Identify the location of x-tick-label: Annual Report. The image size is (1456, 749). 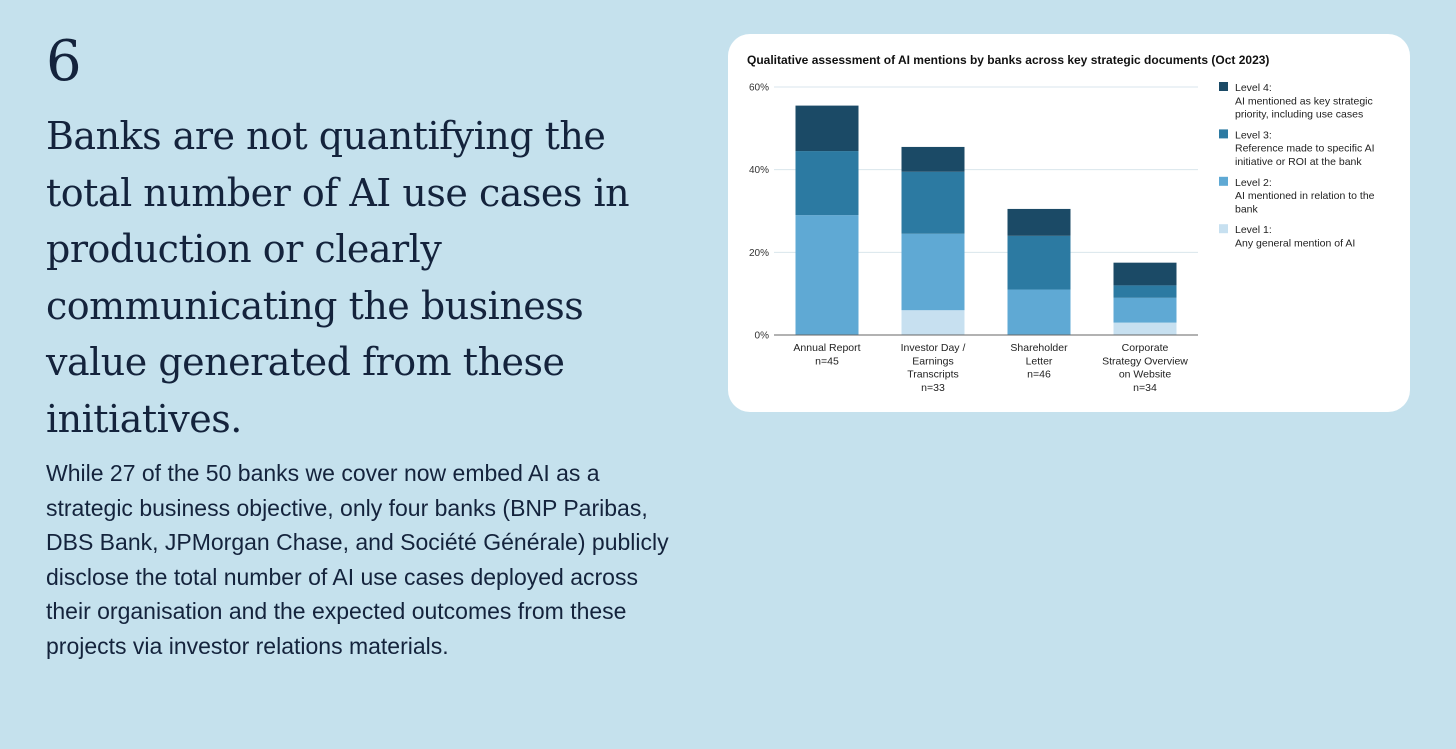
(826, 348).